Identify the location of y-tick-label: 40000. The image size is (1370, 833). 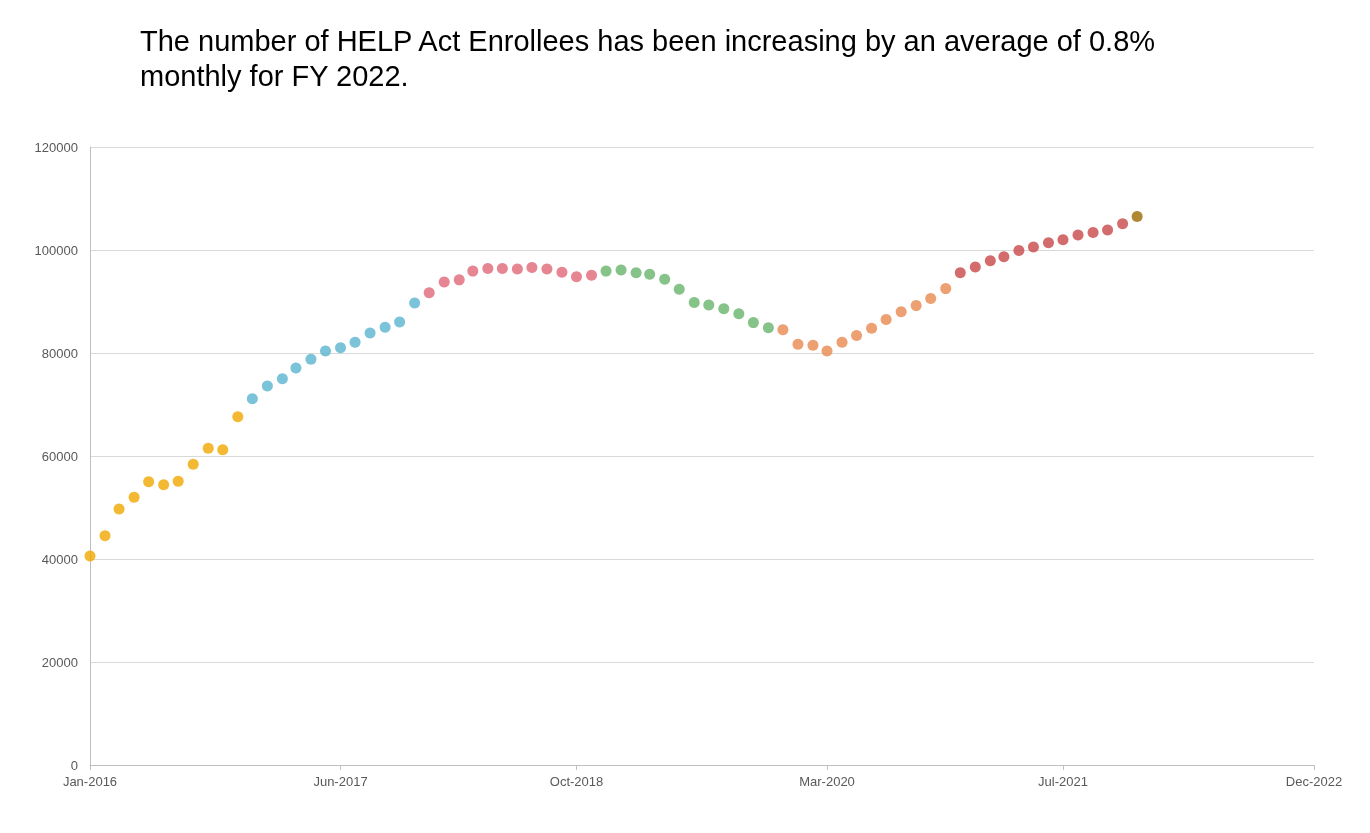
(59, 559).